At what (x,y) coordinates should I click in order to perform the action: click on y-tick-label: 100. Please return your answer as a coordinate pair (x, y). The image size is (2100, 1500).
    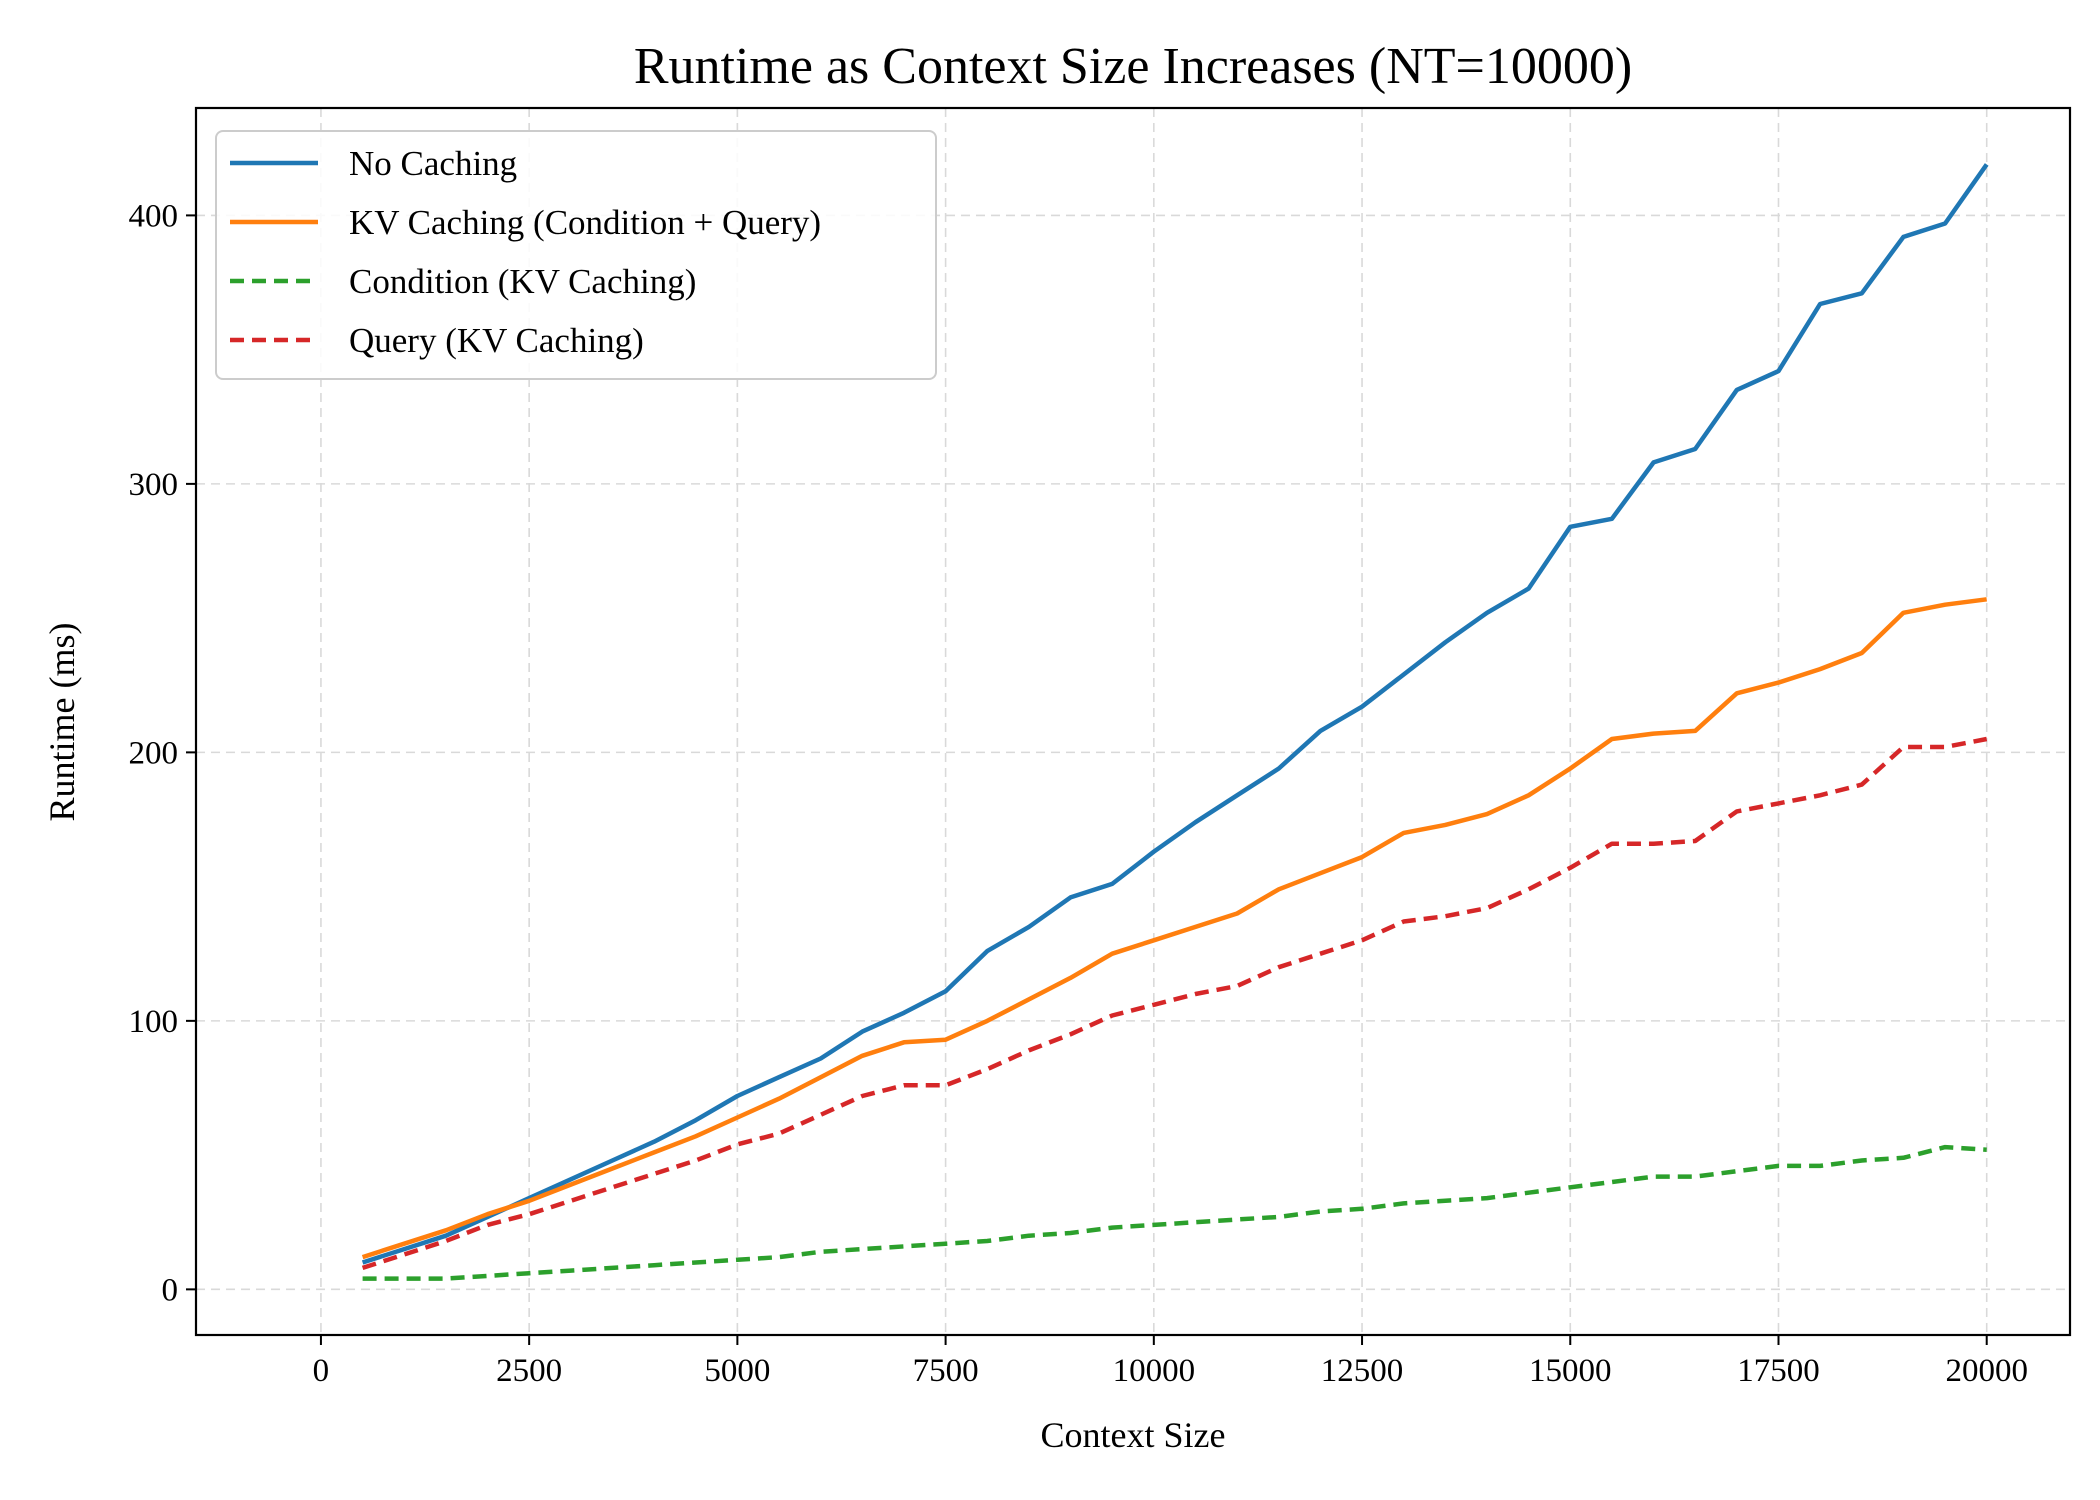
    Looking at the image, I should click on (154, 1022).